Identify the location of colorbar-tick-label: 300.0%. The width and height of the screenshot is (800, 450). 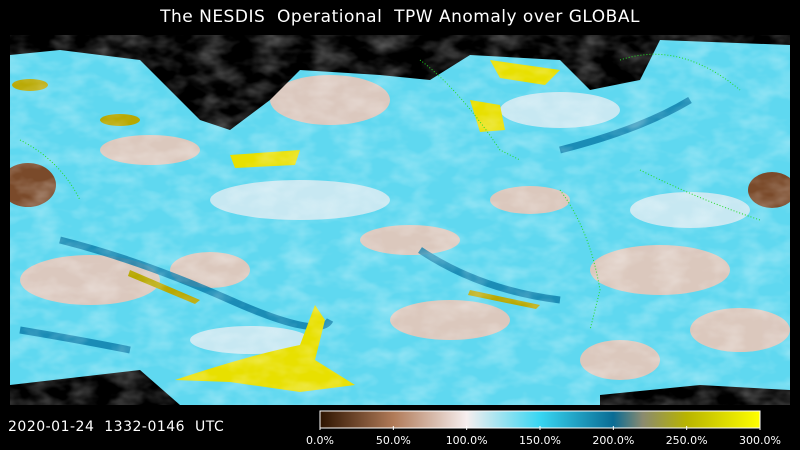
(760, 440).